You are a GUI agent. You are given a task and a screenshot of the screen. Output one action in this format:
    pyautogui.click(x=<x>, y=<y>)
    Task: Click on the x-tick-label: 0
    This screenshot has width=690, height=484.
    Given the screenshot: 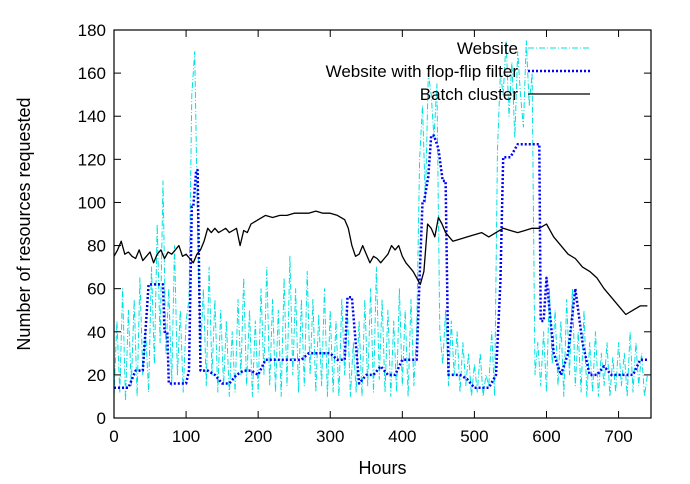 What is the action you would take?
    pyautogui.click(x=113, y=436)
    